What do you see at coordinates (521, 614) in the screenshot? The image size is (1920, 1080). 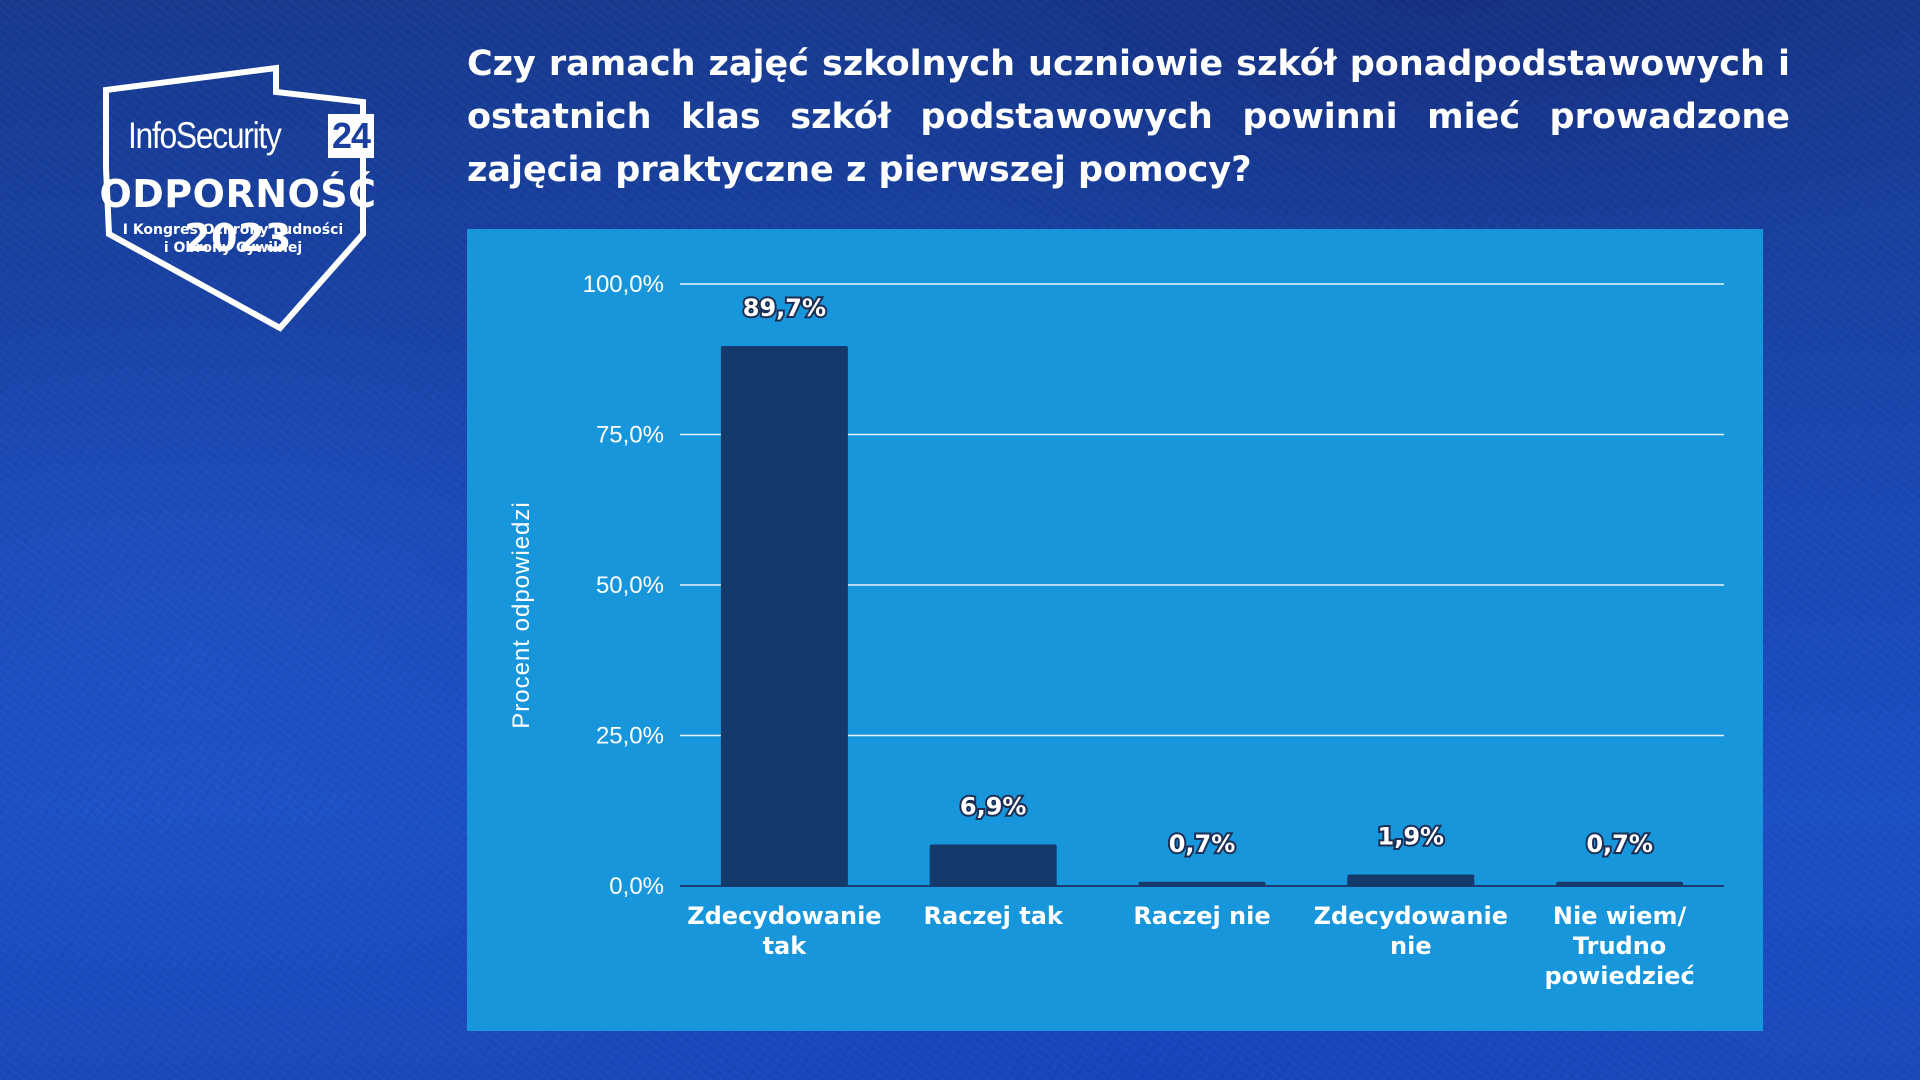 I see `y-axis-title: Procent odpowiedzi` at bounding box center [521, 614].